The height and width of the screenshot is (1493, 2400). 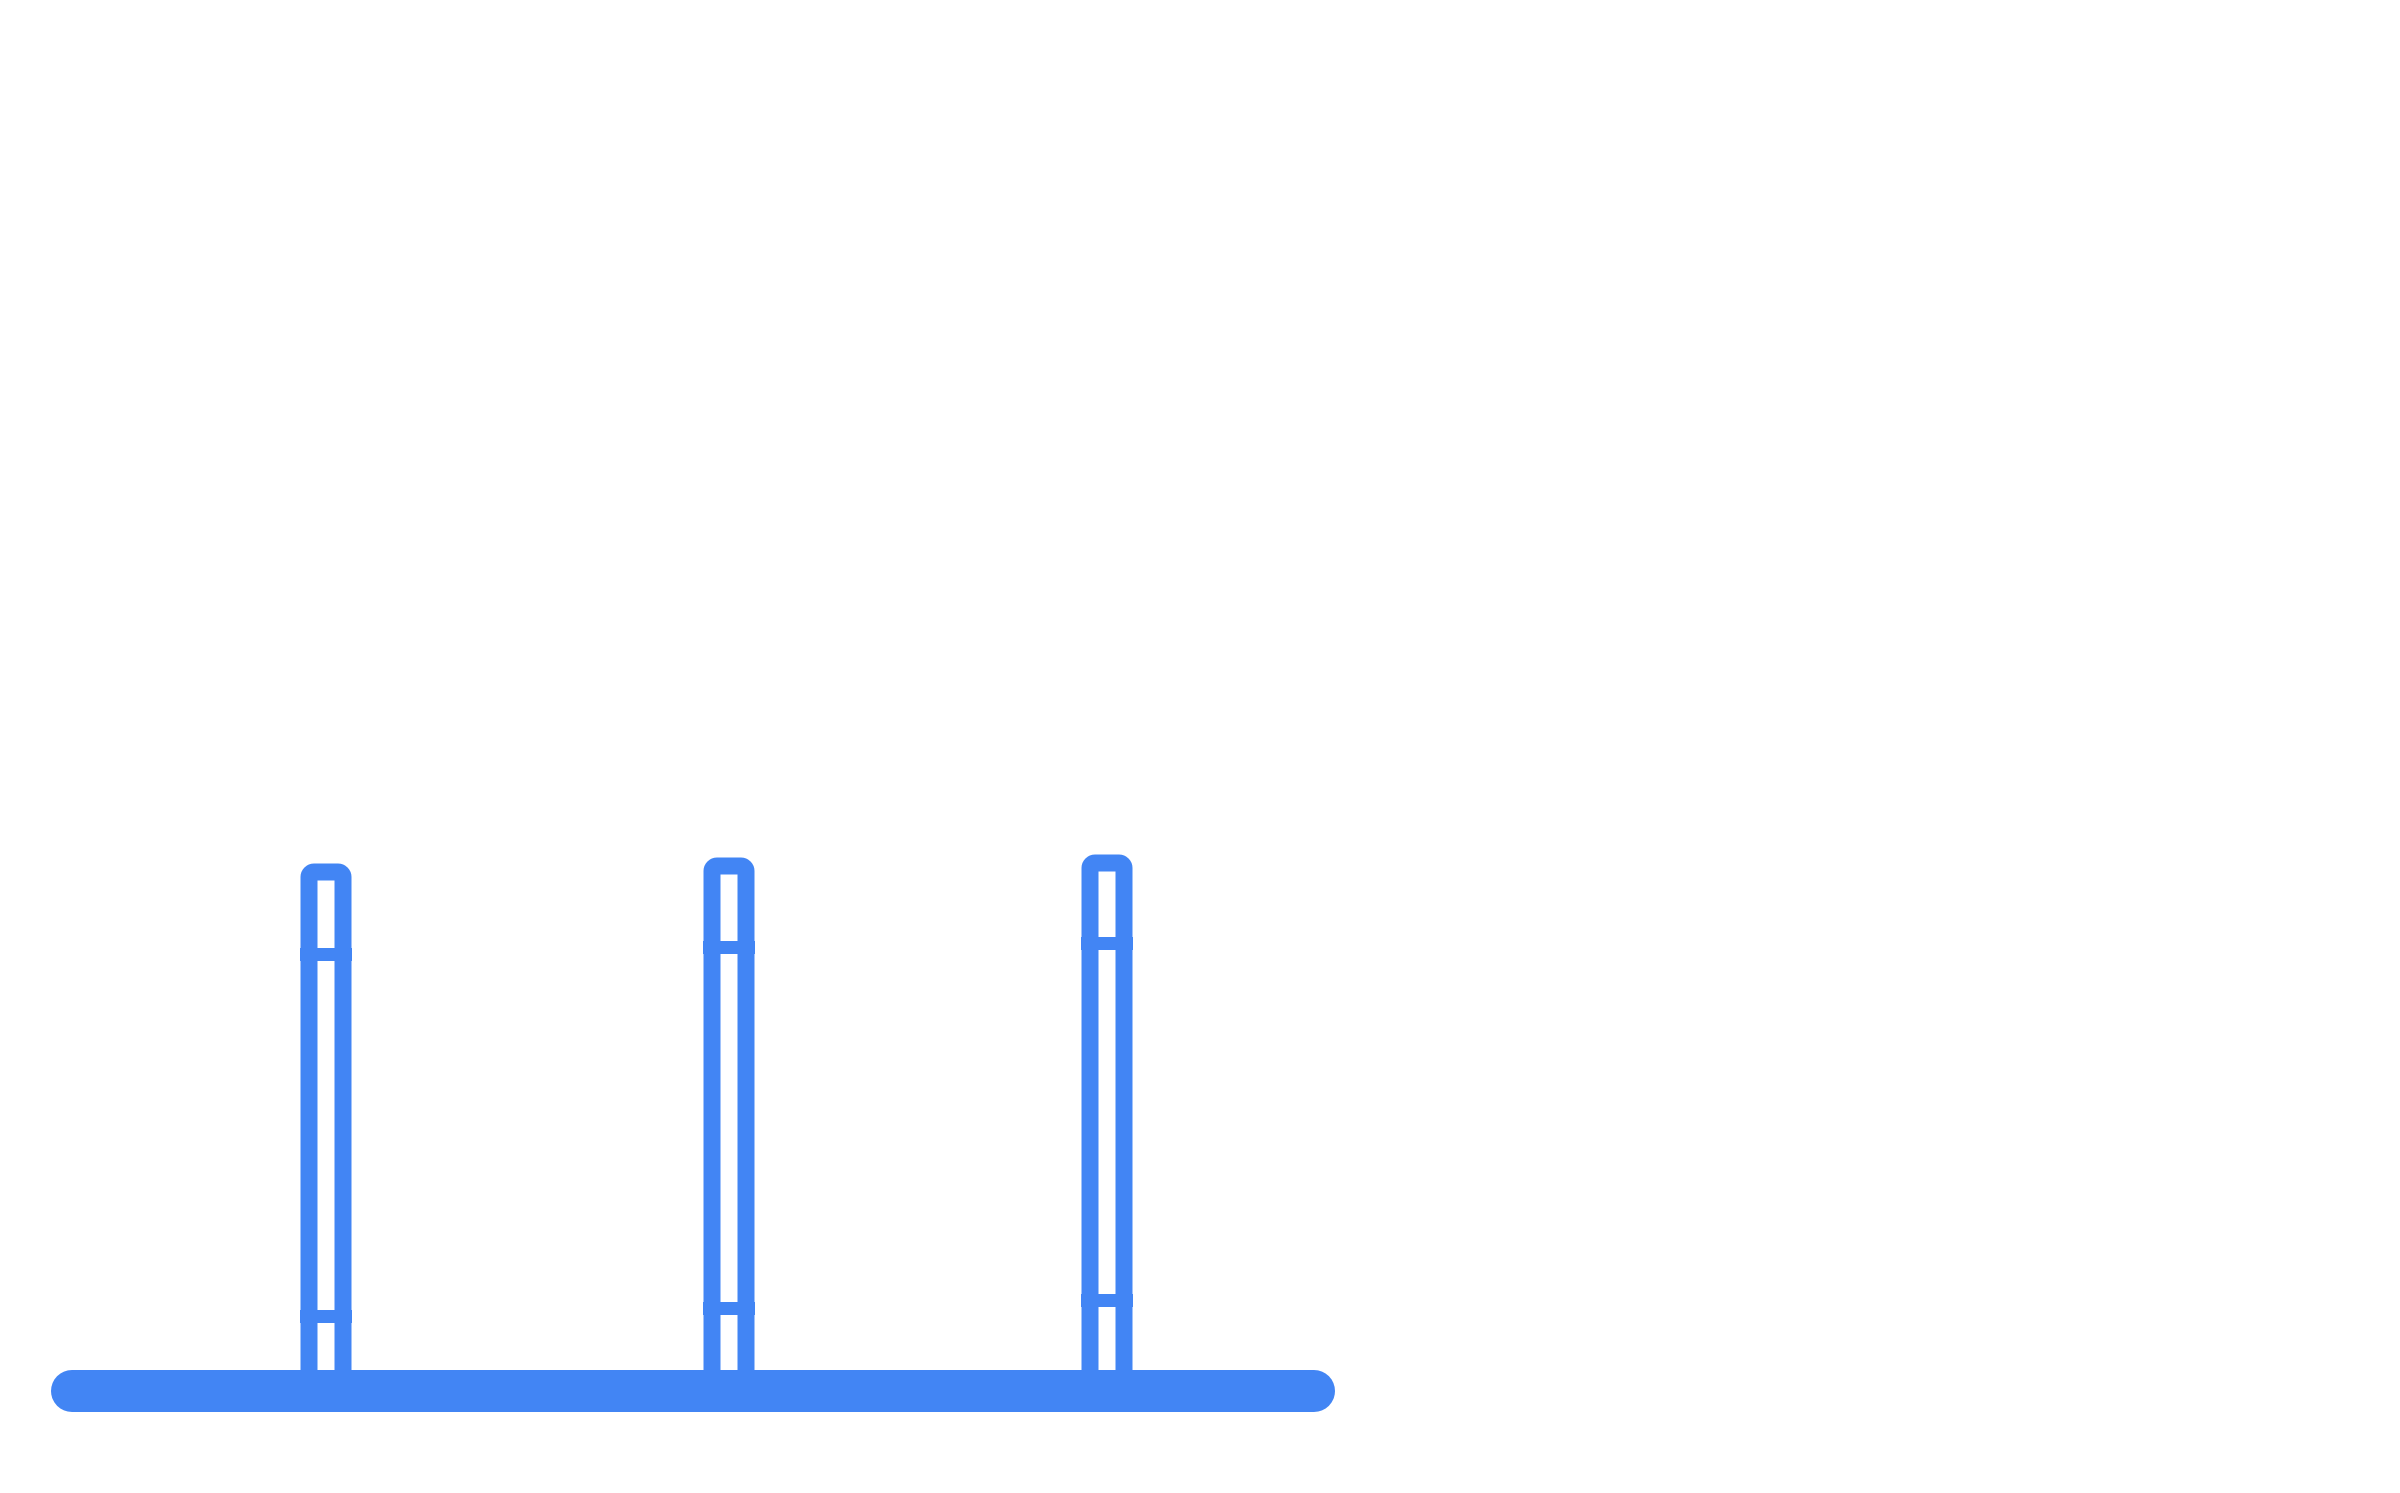 What do you see at coordinates (729, 947) in the screenshot?
I see `post-middle-upper-band` at bounding box center [729, 947].